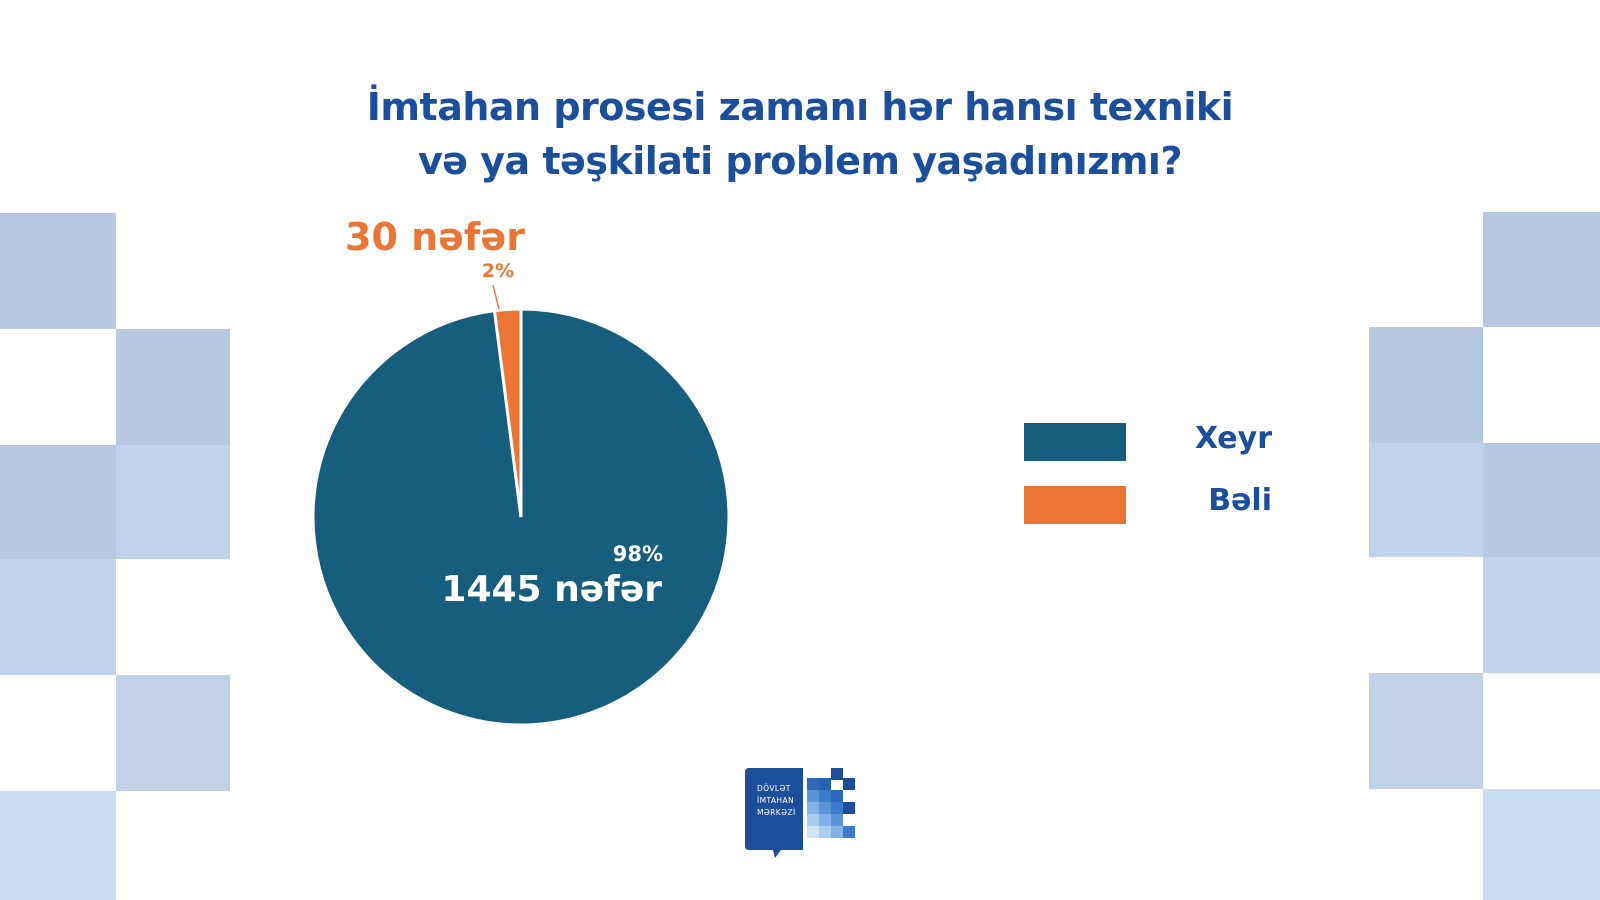  What do you see at coordinates (774, 788) in the screenshot?
I see `logo-line1: DÖVLƏT` at bounding box center [774, 788].